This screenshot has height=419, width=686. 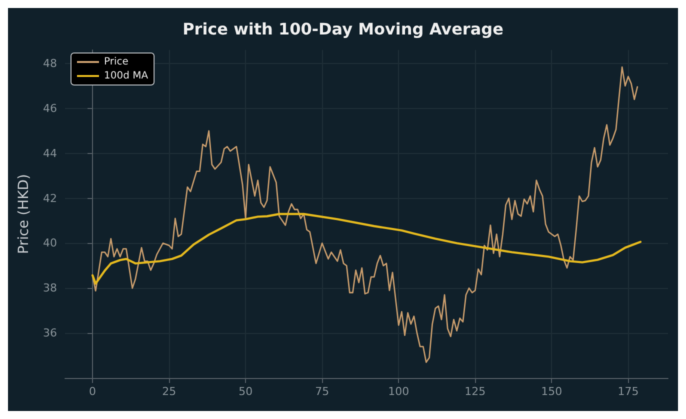 What do you see at coordinates (116, 62) in the screenshot?
I see `legend-label: Price` at bounding box center [116, 62].